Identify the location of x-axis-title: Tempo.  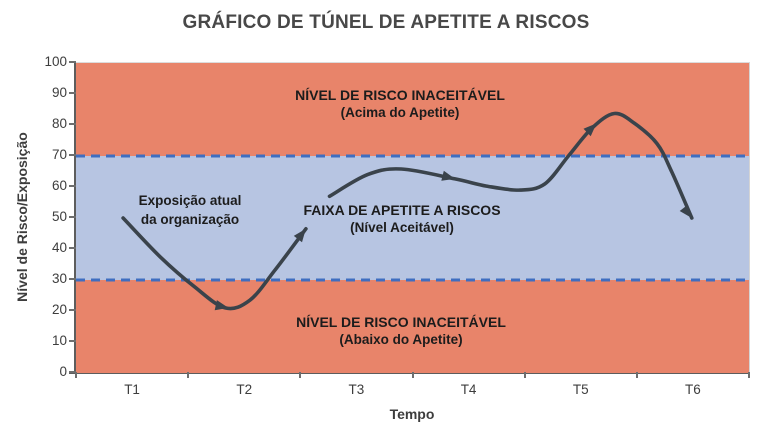
(412, 414).